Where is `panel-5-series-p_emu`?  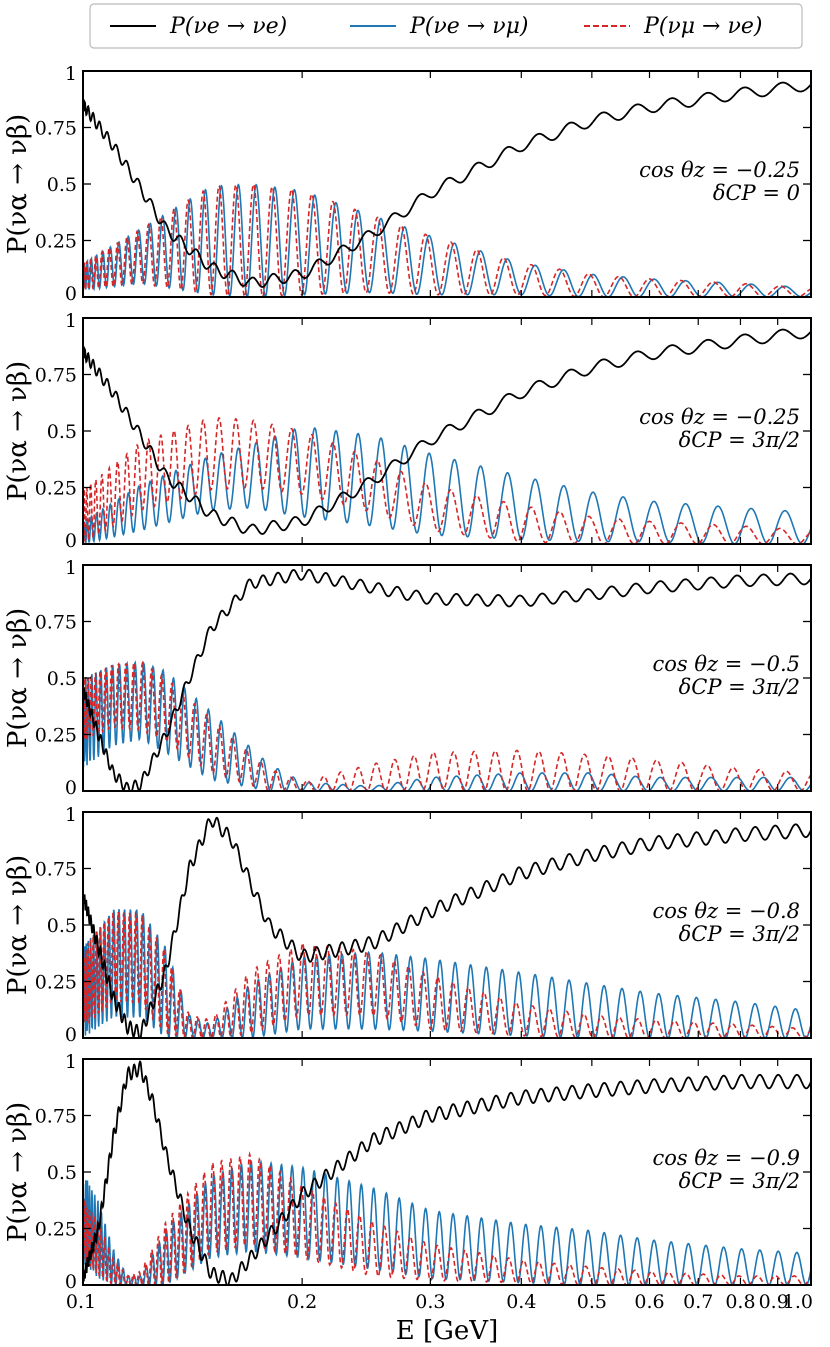 panel-5-series-p_emu is located at coordinates (447, 1222).